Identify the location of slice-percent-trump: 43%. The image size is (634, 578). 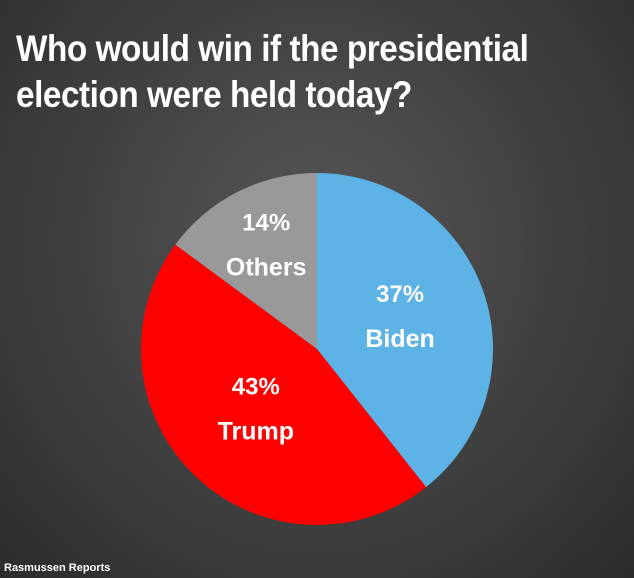
(256, 386).